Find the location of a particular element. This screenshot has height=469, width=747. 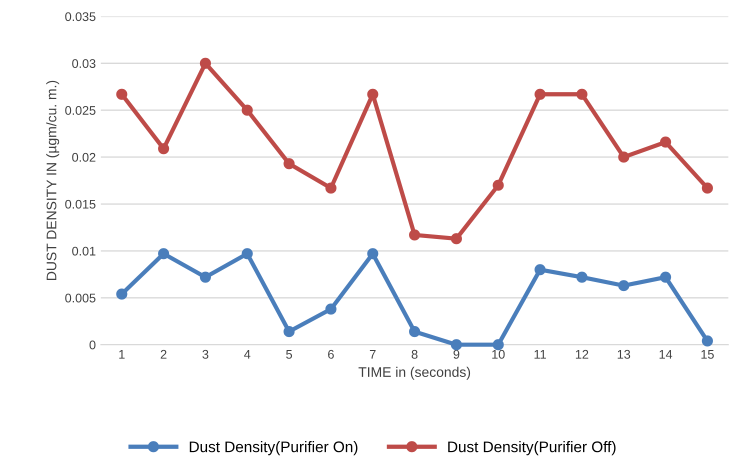

y-tick-label: 0.015 is located at coordinates (80, 204).